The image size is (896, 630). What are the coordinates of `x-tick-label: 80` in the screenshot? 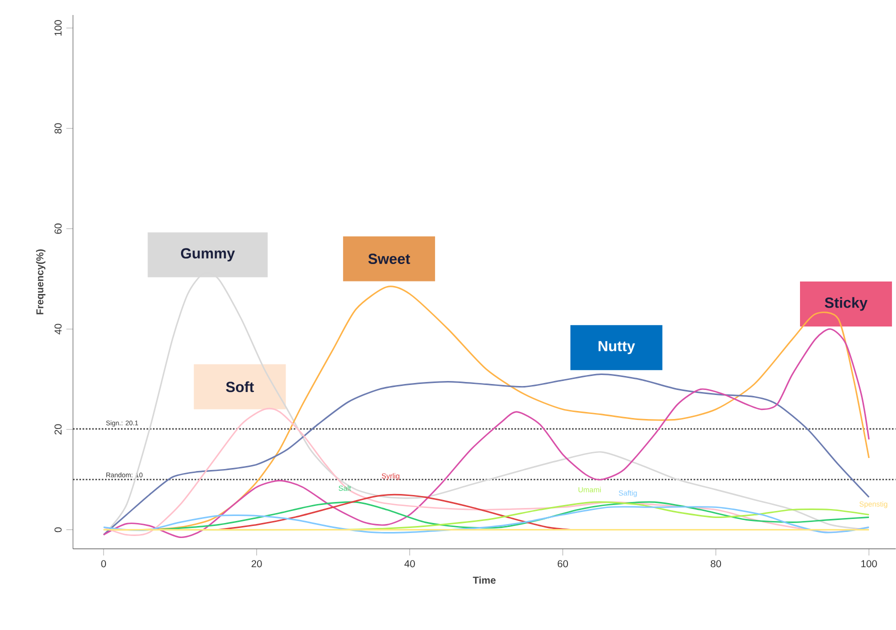 It's located at (716, 564).